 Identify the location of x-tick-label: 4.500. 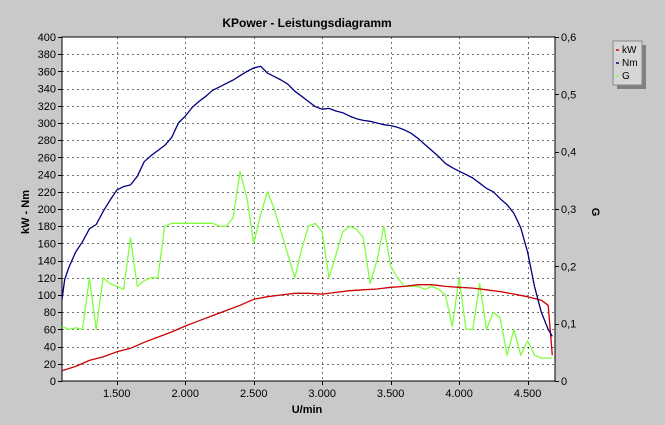
(528, 394).